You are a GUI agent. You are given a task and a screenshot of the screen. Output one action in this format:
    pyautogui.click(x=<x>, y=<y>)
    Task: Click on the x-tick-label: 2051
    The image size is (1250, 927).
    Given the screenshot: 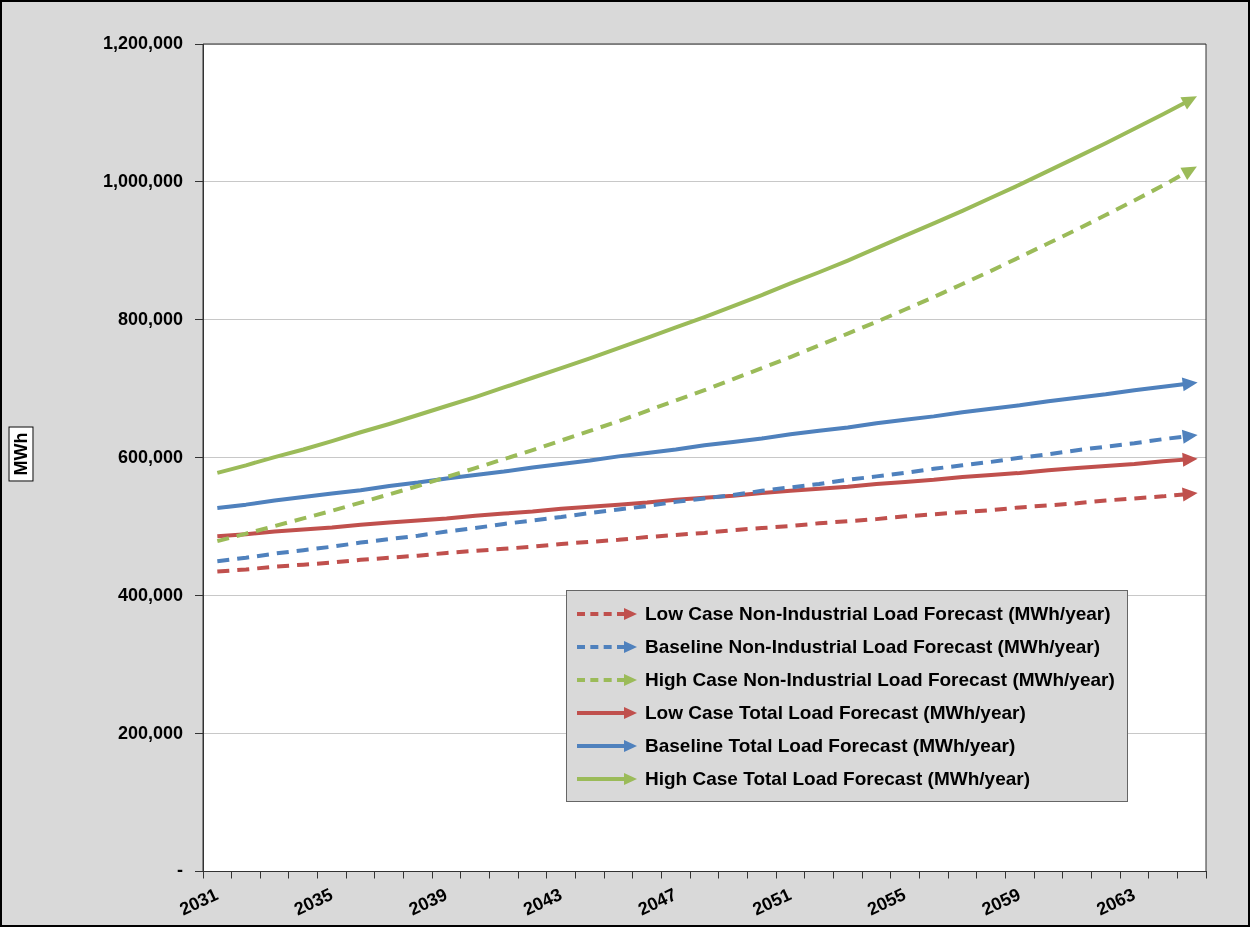 What is the action you would take?
    pyautogui.click(x=772, y=902)
    